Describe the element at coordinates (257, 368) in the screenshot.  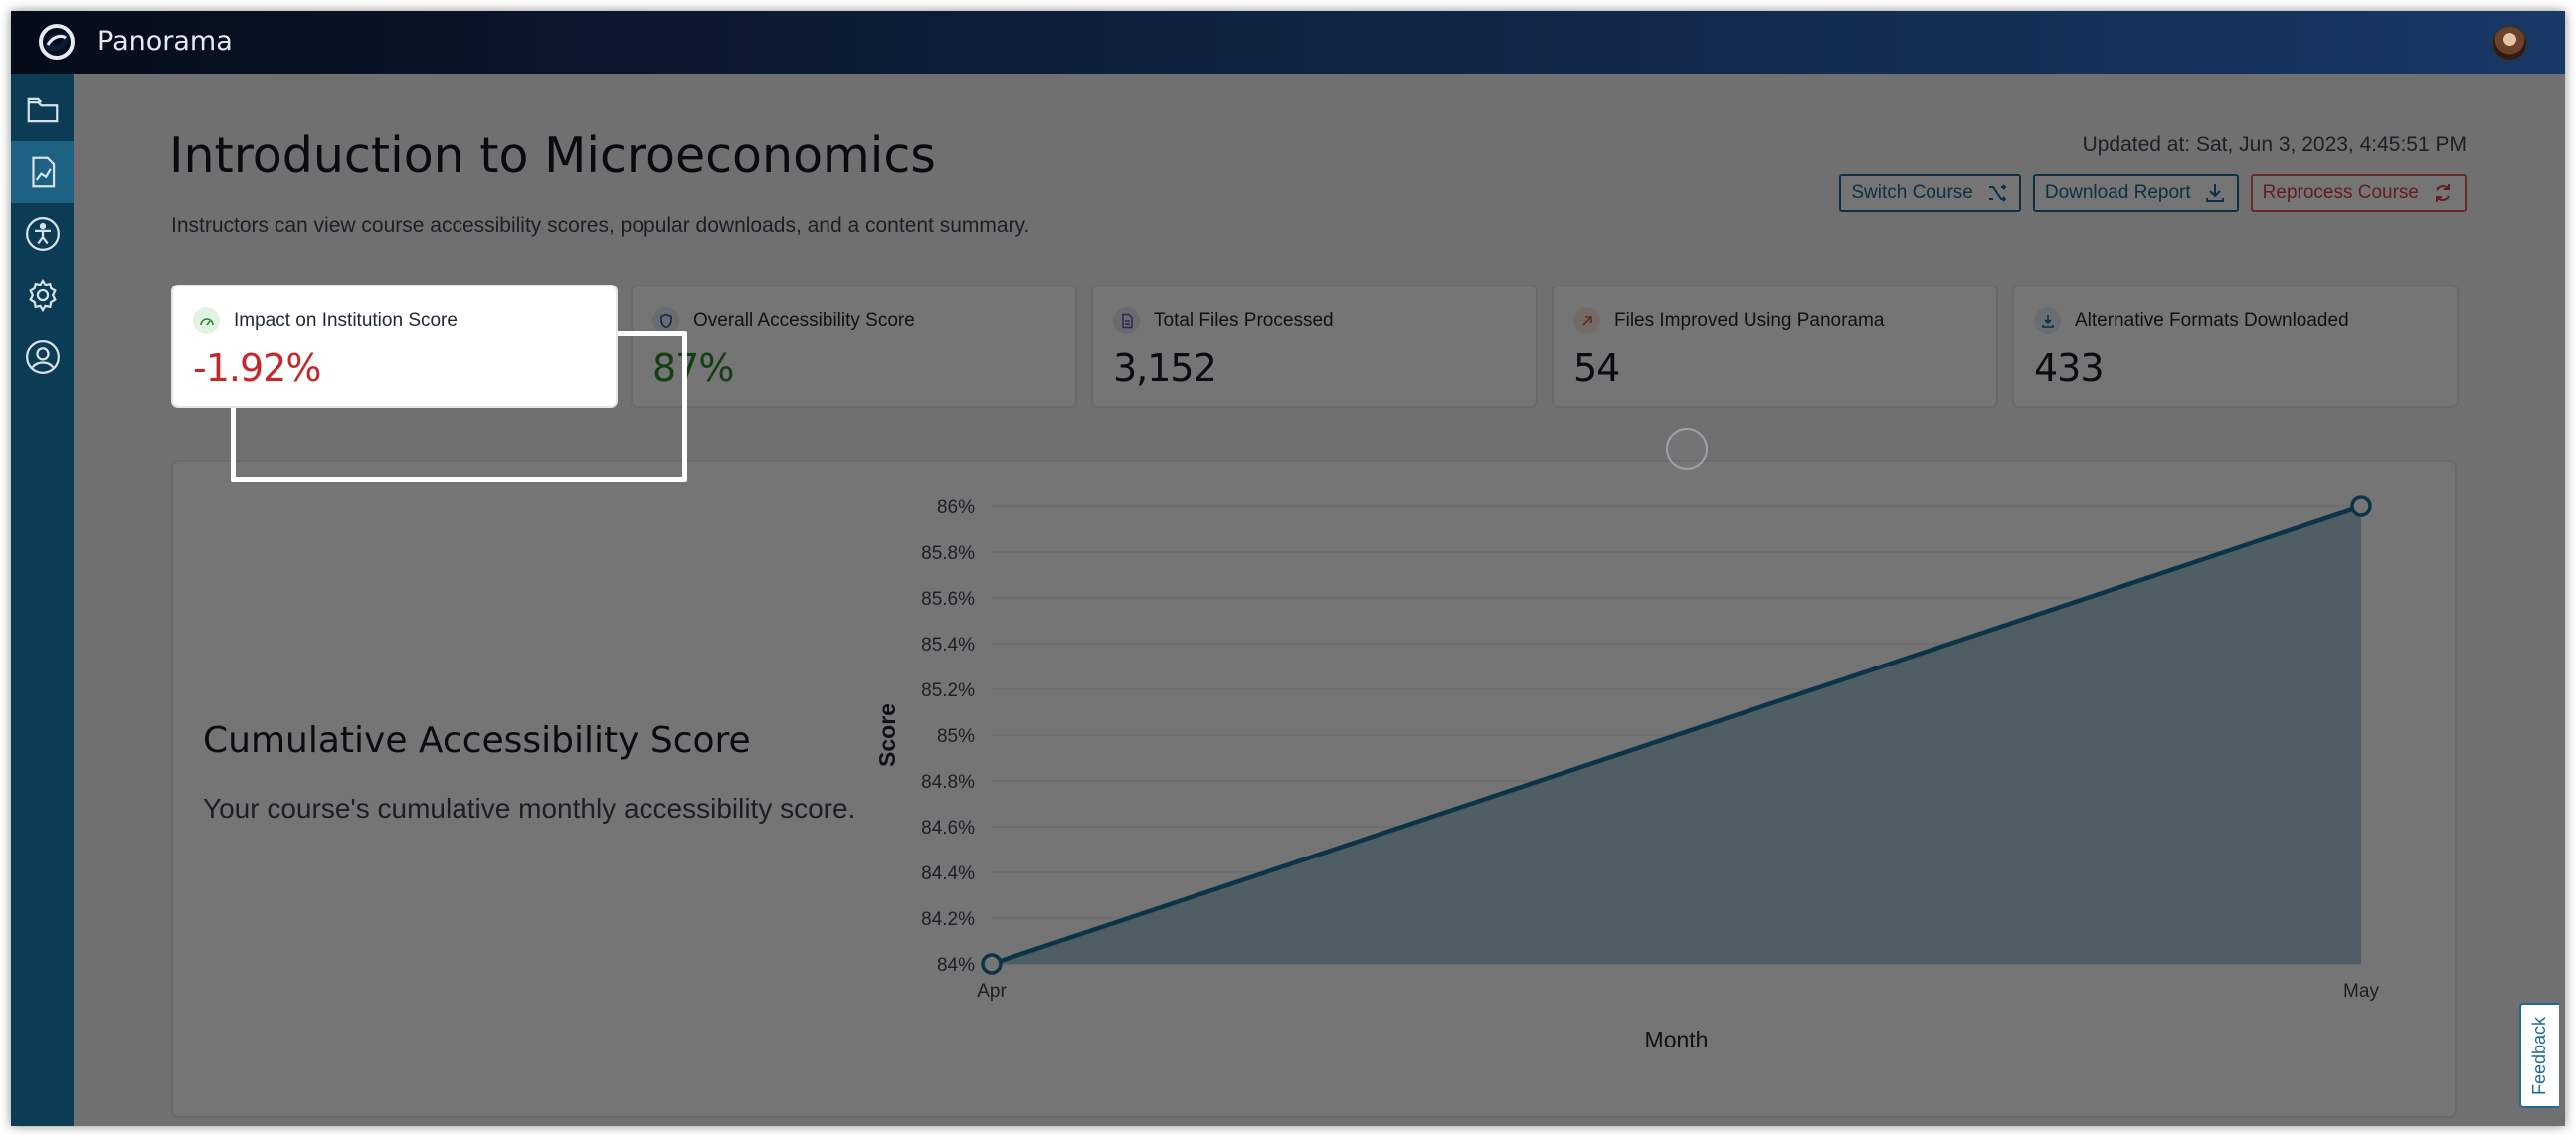
I see `stat-value: -1.92%` at that location.